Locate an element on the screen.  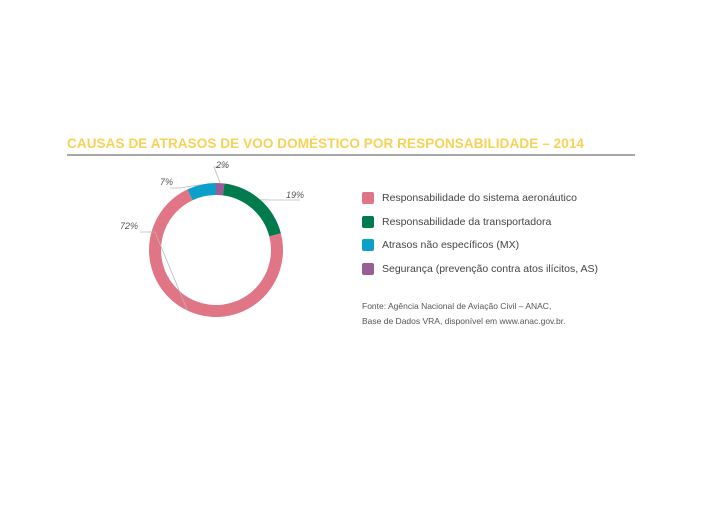
slice-seguranca is located at coordinates (220, 189).